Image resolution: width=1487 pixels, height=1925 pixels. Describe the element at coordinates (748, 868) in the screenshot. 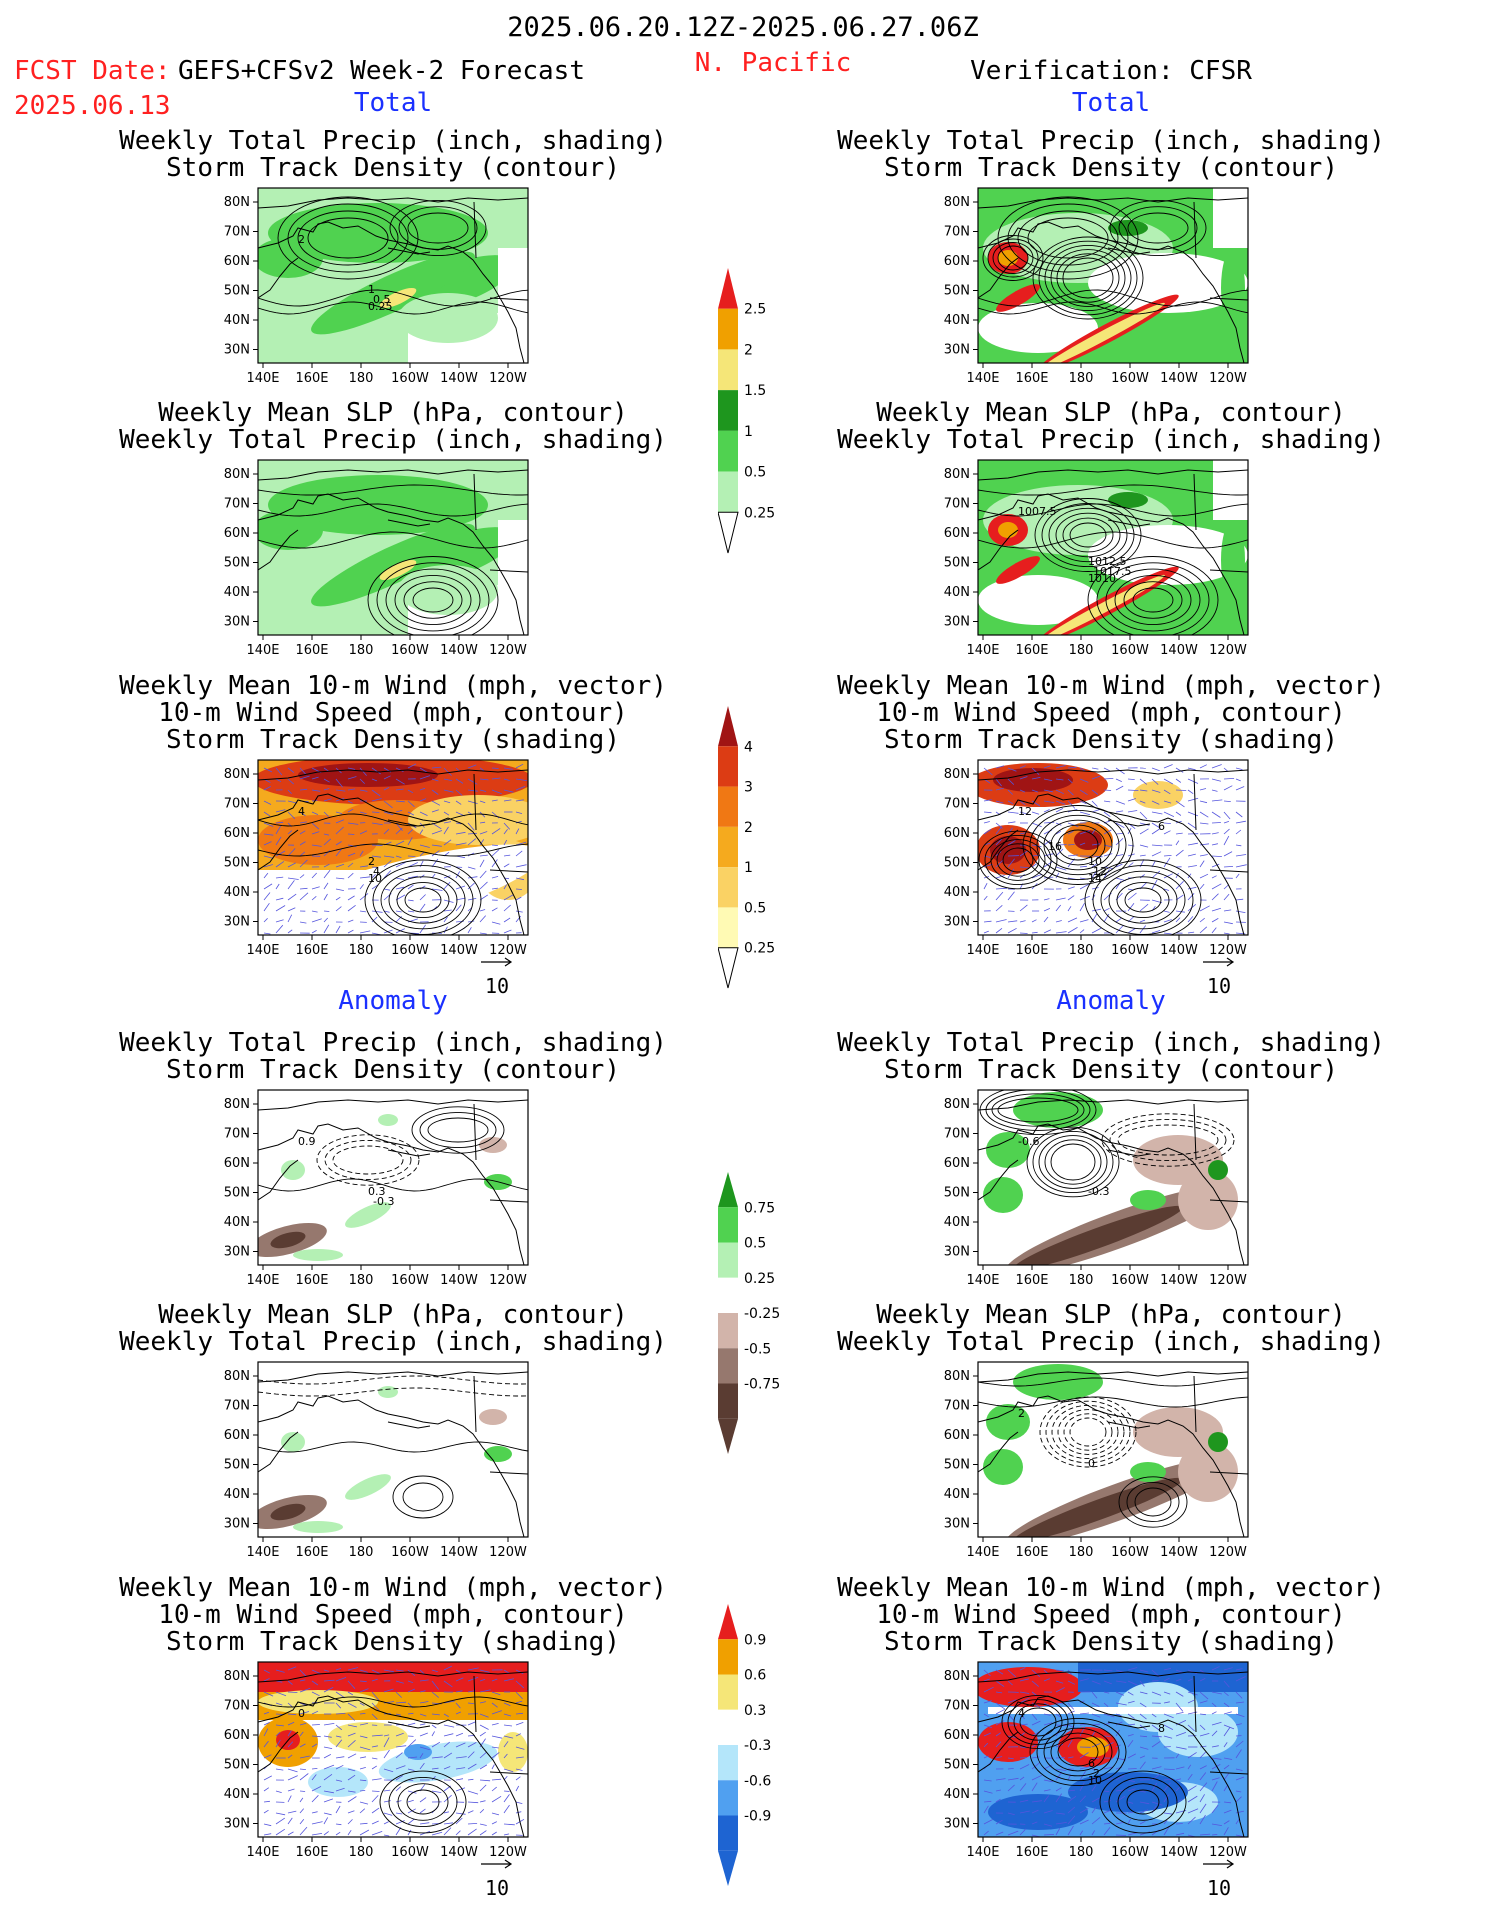

I see `colorbar-tick-label: 1` at that location.